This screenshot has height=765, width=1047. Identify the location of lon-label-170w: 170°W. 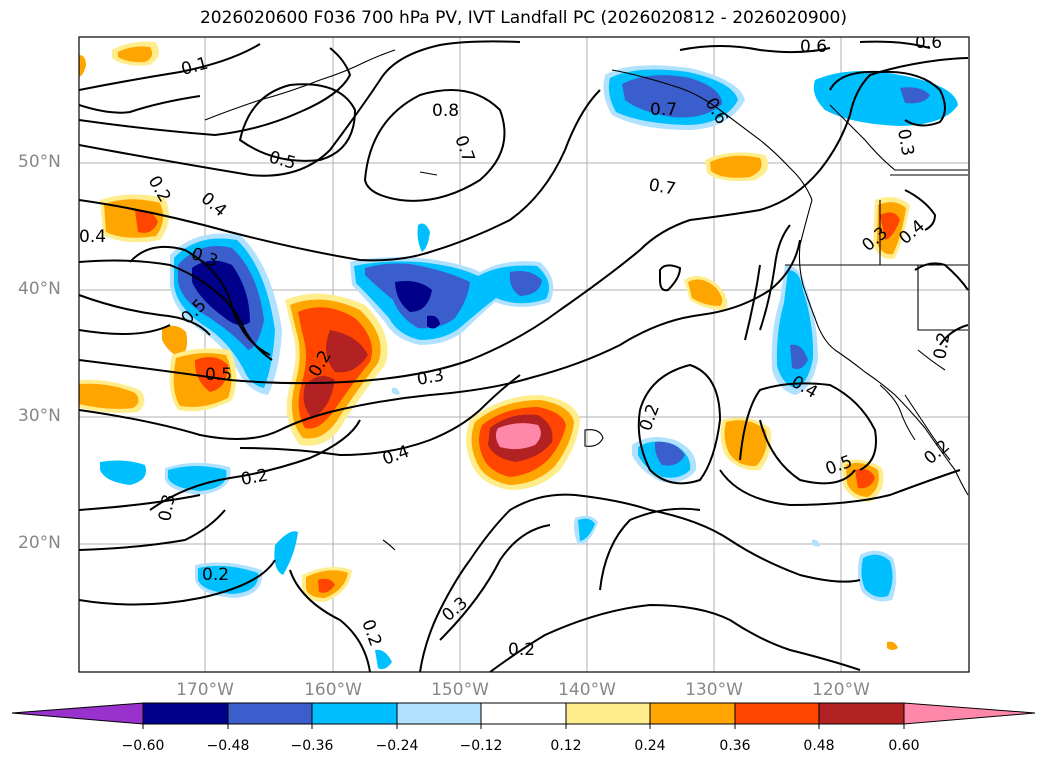
(205, 690).